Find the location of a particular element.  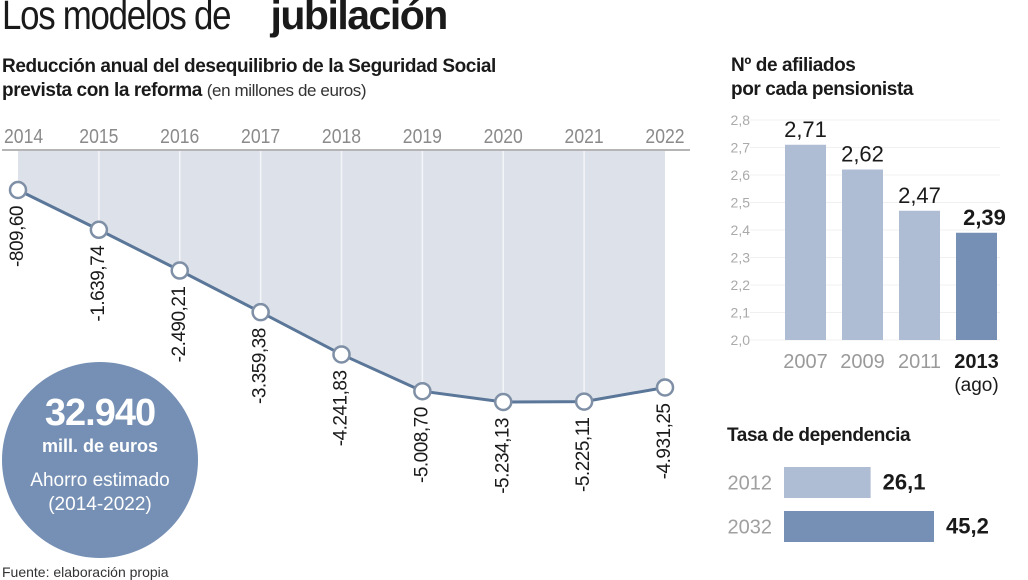

bar-category-label: 2011 is located at coordinates (919, 362).